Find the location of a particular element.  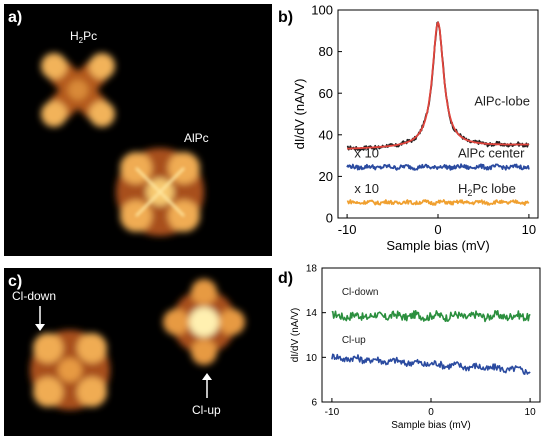

h2pc-molecule is located at coordinates (78, 90).